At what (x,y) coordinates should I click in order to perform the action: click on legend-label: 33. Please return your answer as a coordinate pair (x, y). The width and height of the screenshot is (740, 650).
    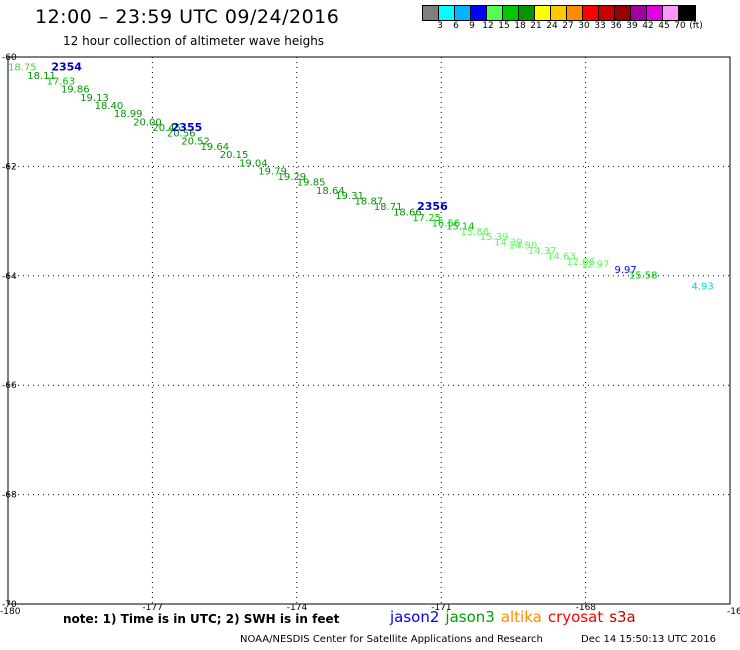
    Looking at the image, I should click on (600, 26).